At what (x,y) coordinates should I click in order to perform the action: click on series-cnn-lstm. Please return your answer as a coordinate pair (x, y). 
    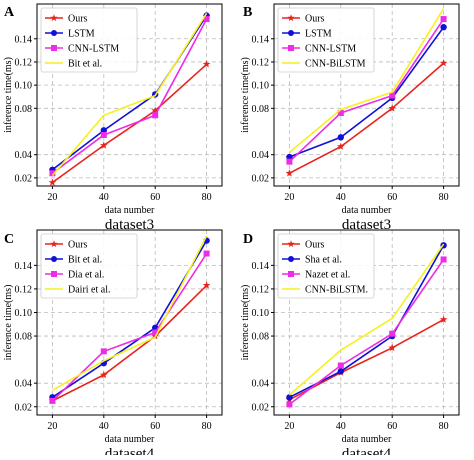
    Looking at the image, I should click on (366, 90).